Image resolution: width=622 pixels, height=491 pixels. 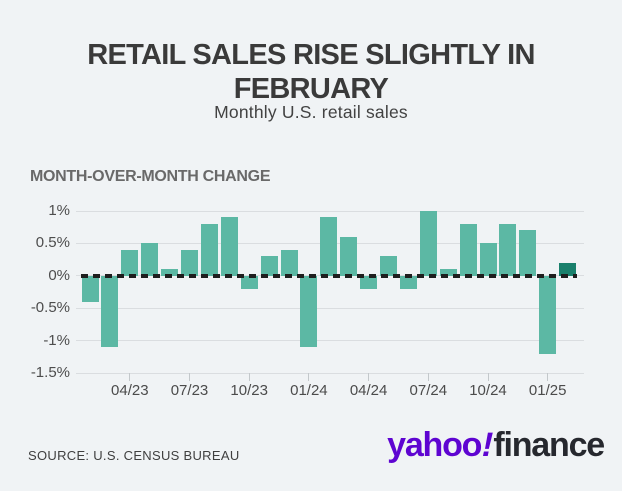 I want to click on bar-08/24, so click(x=448, y=272).